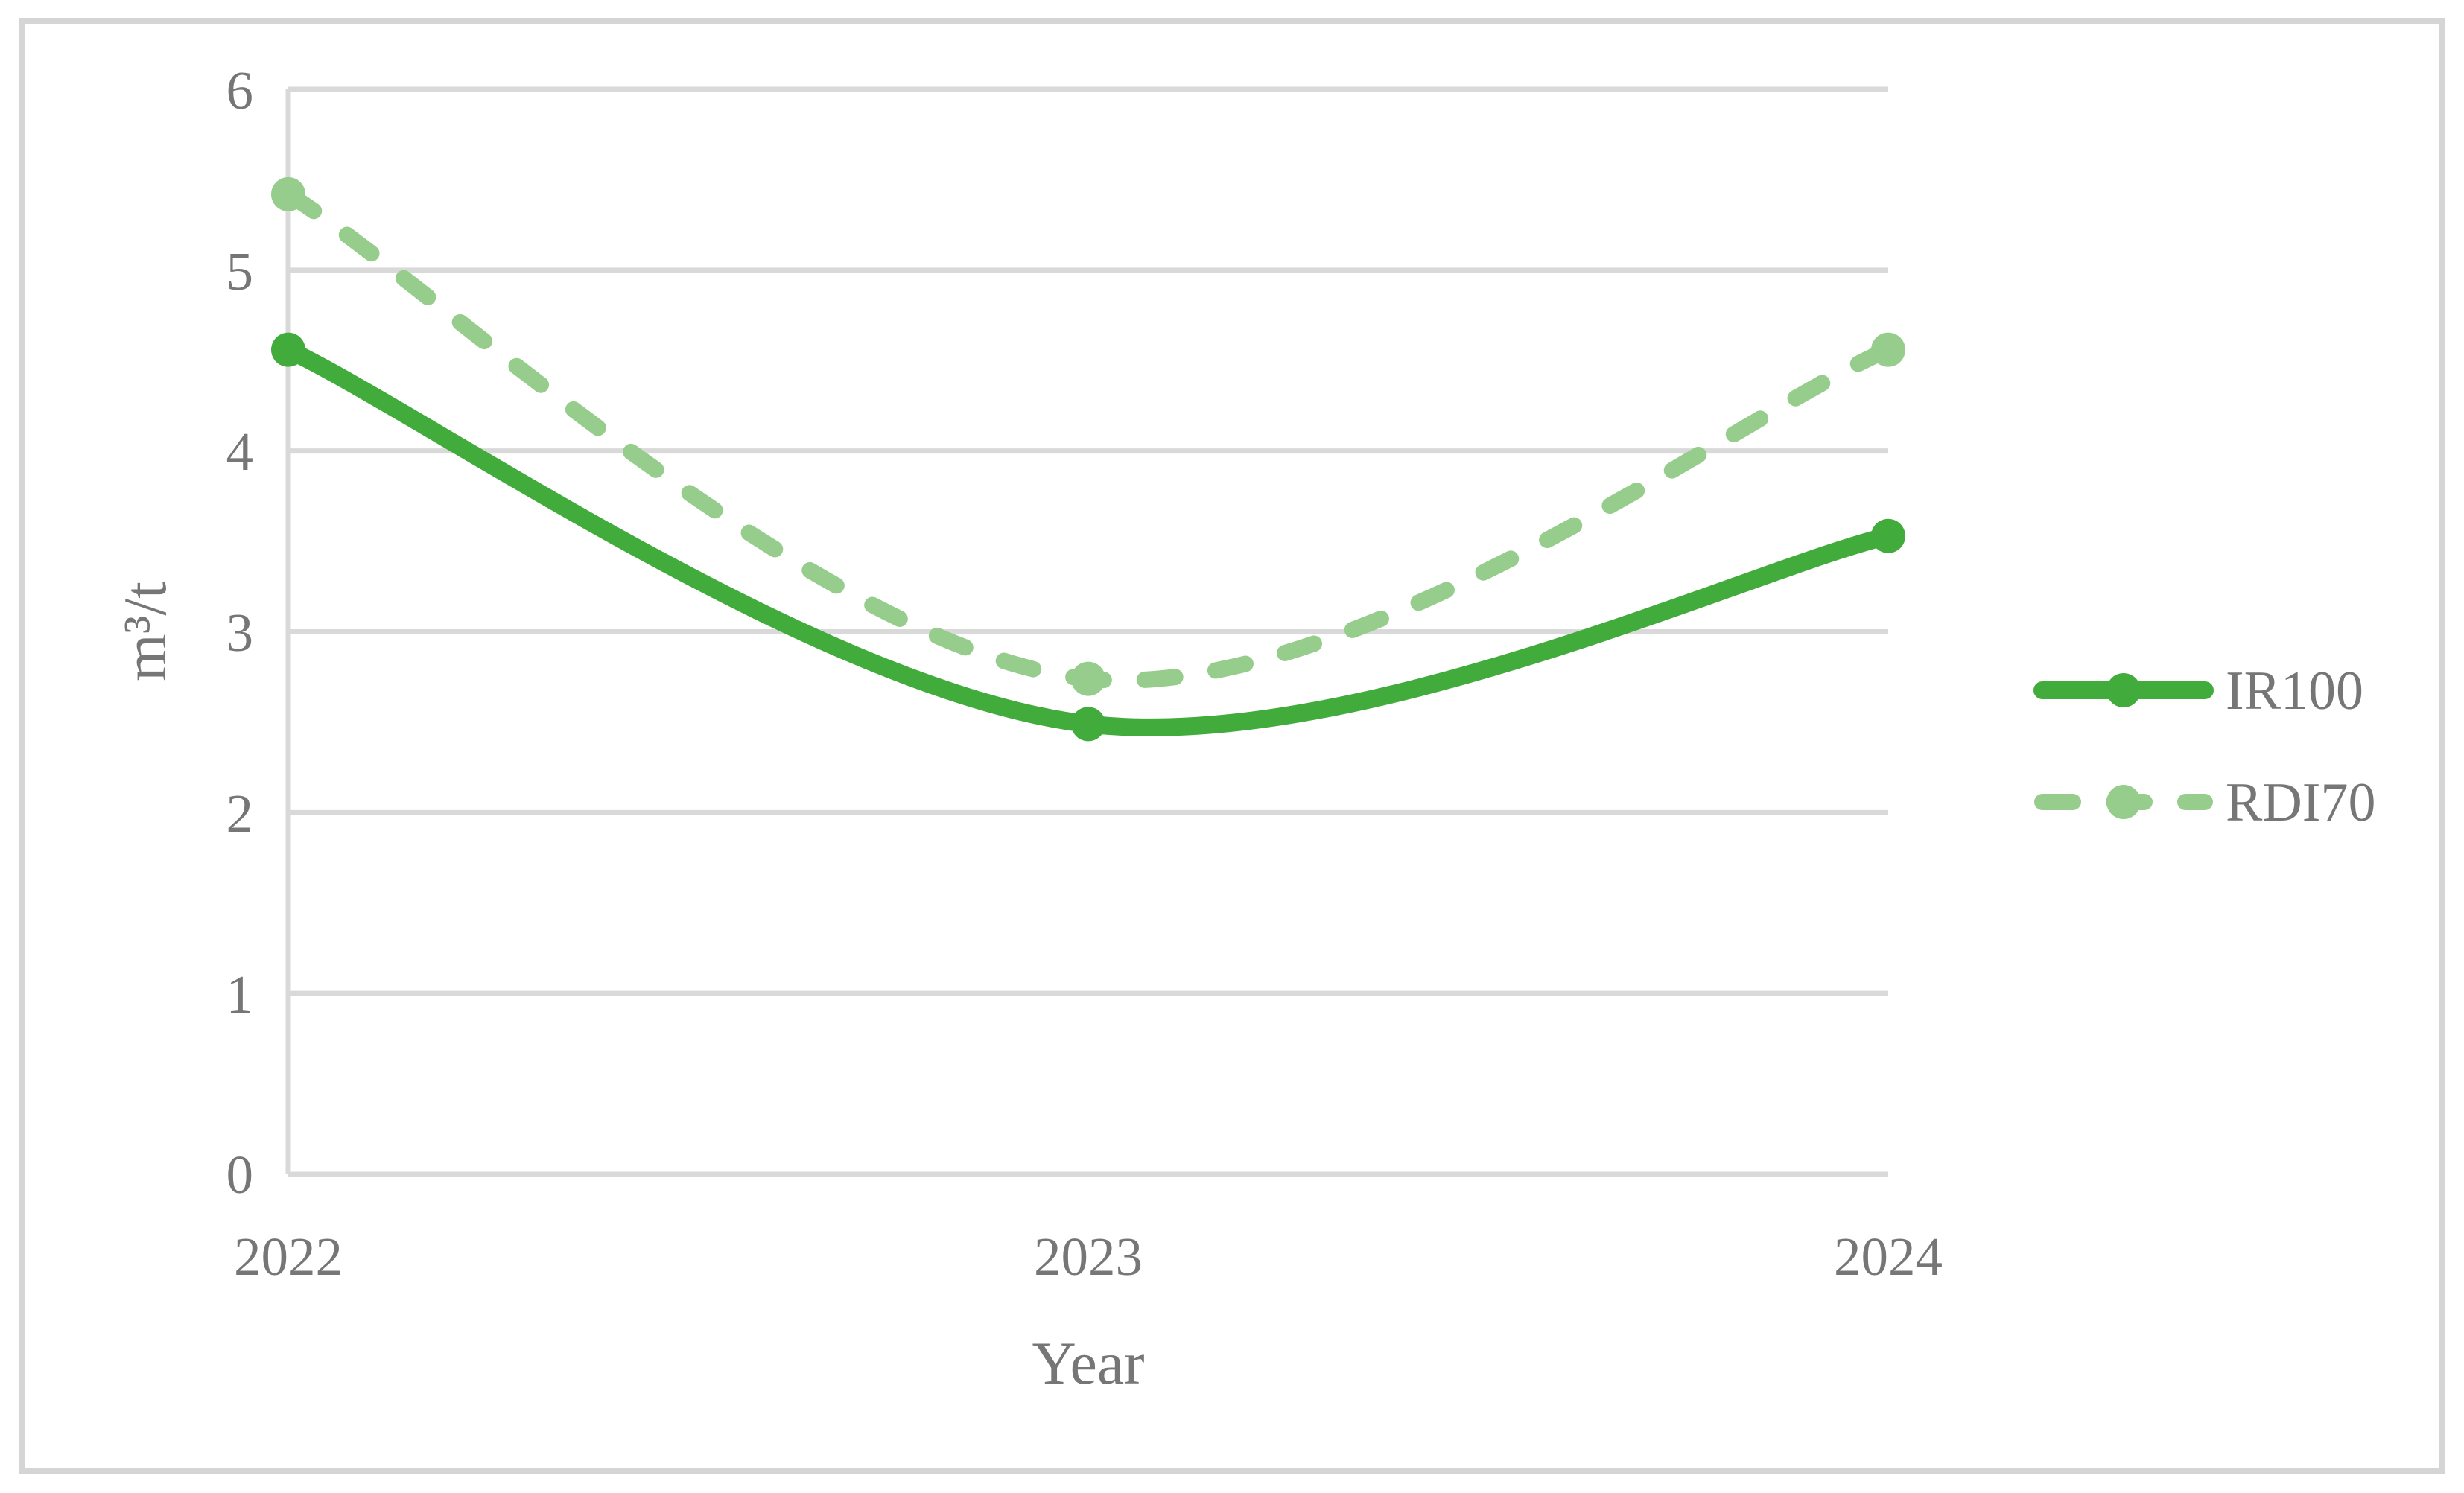  What do you see at coordinates (2198, 691) in the screenshot?
I see `legend-entry-ir100: IR100` at bounding box center [2198, 691].